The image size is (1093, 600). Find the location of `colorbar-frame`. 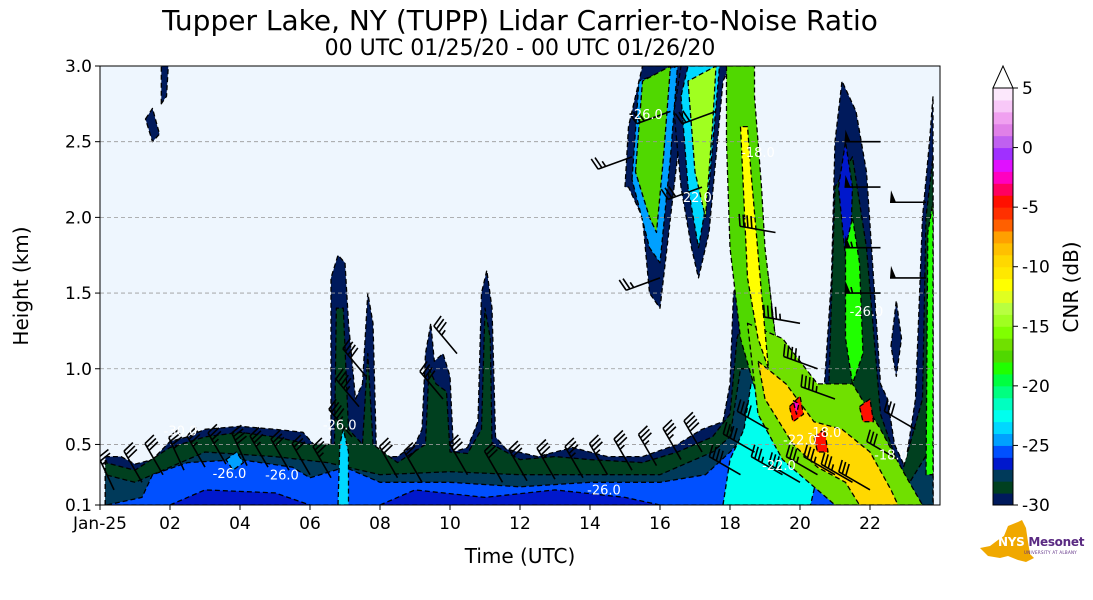

colorbar-frame is located at coordinates (1003, 296).